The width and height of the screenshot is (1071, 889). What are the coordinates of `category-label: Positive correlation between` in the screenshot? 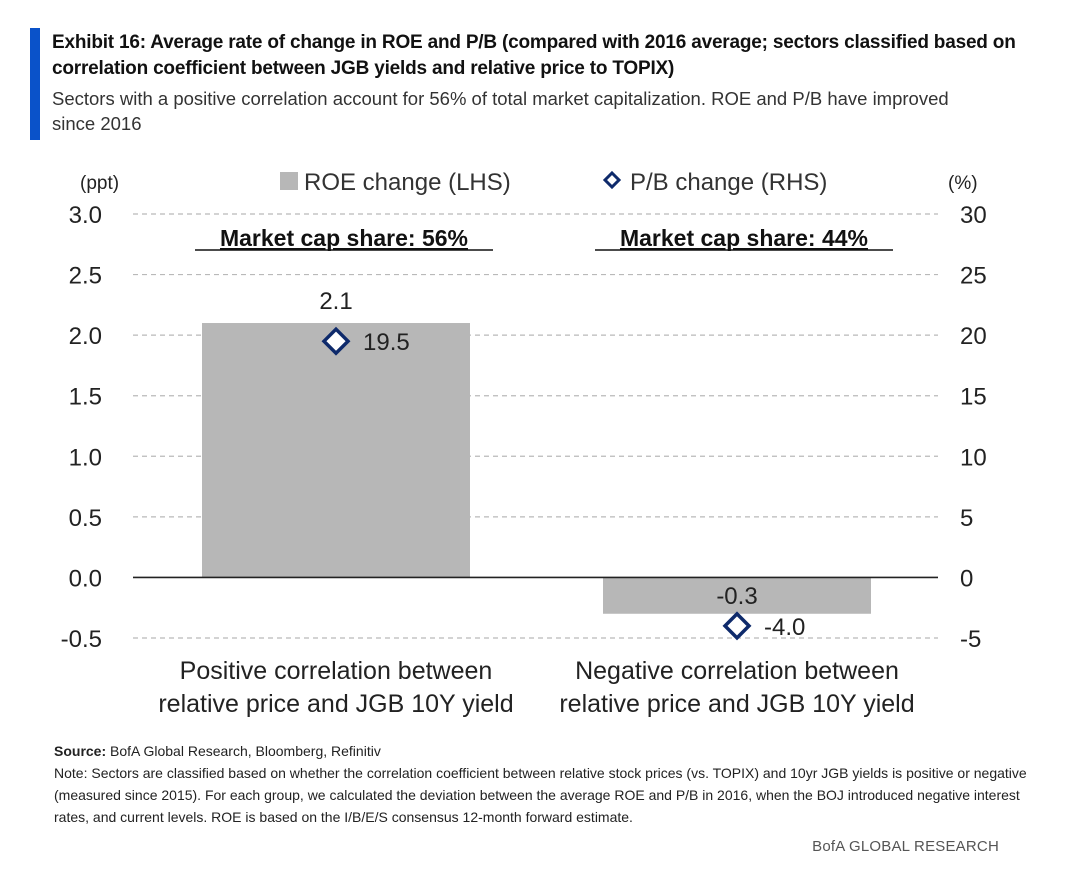 It's located at (336, 671).